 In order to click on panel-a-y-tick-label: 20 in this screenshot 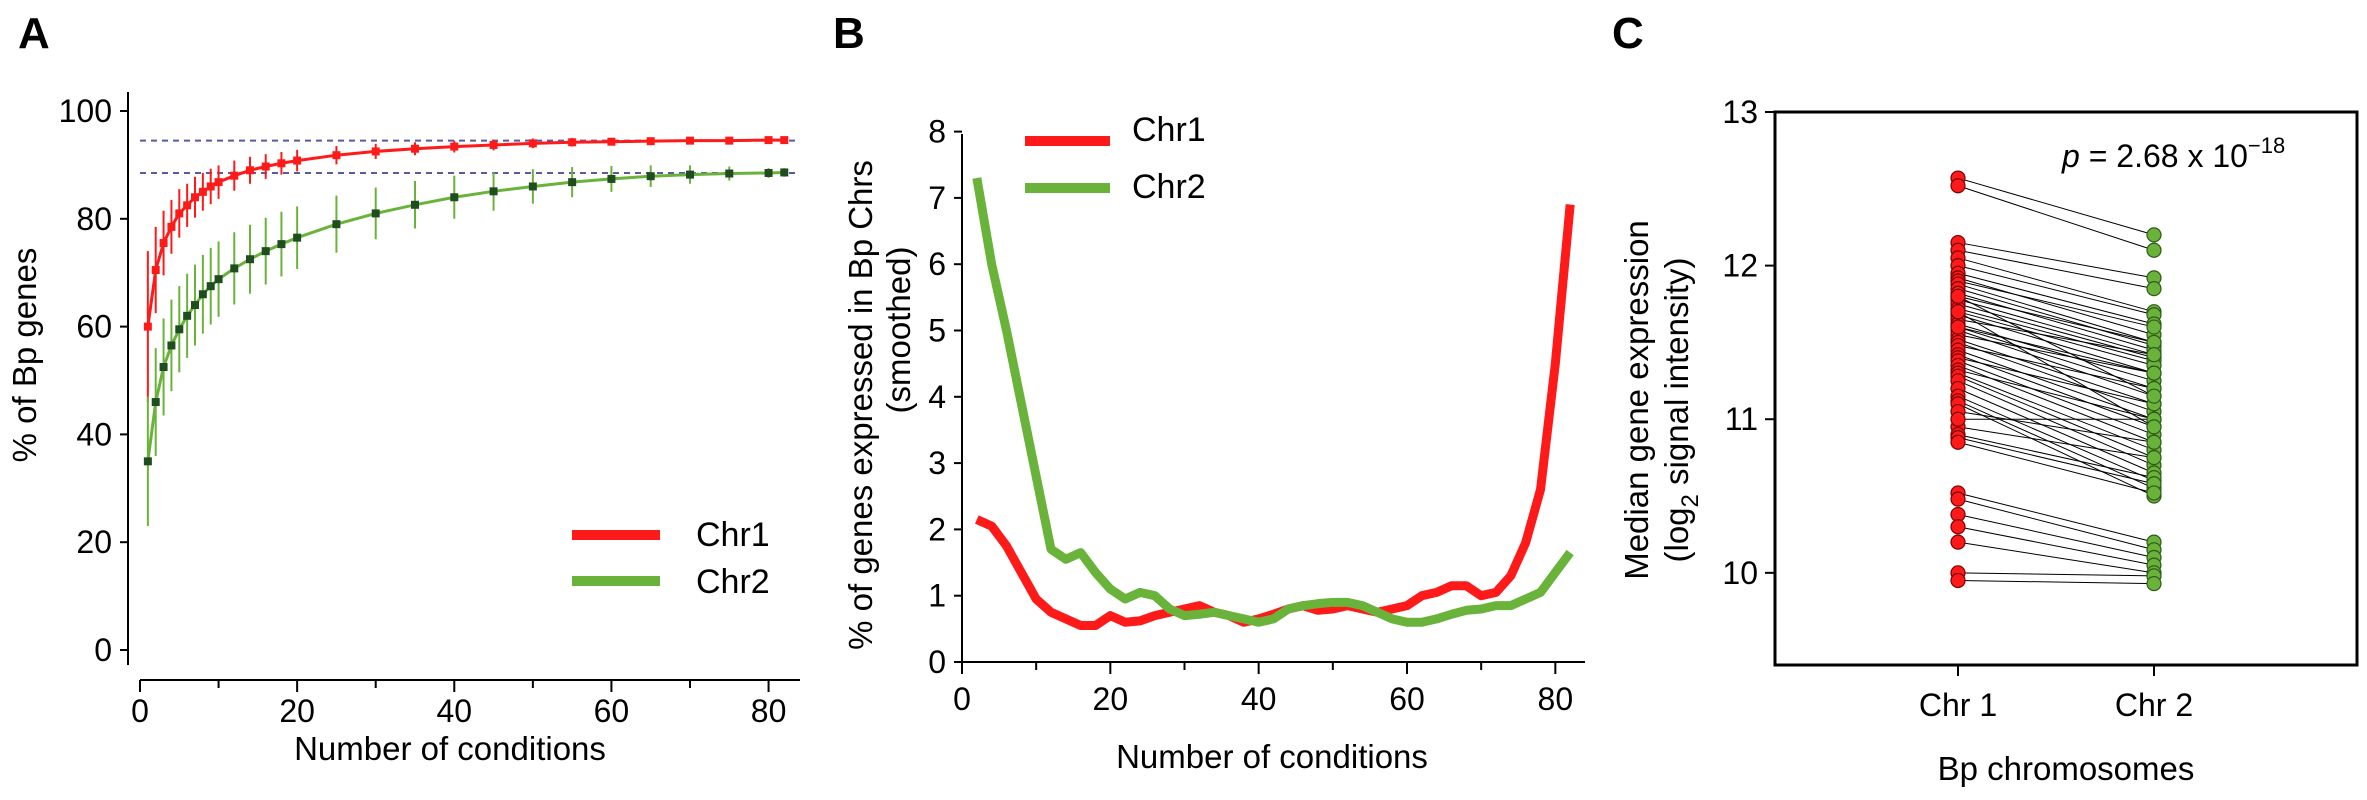, I will do `click(94, 542)`.